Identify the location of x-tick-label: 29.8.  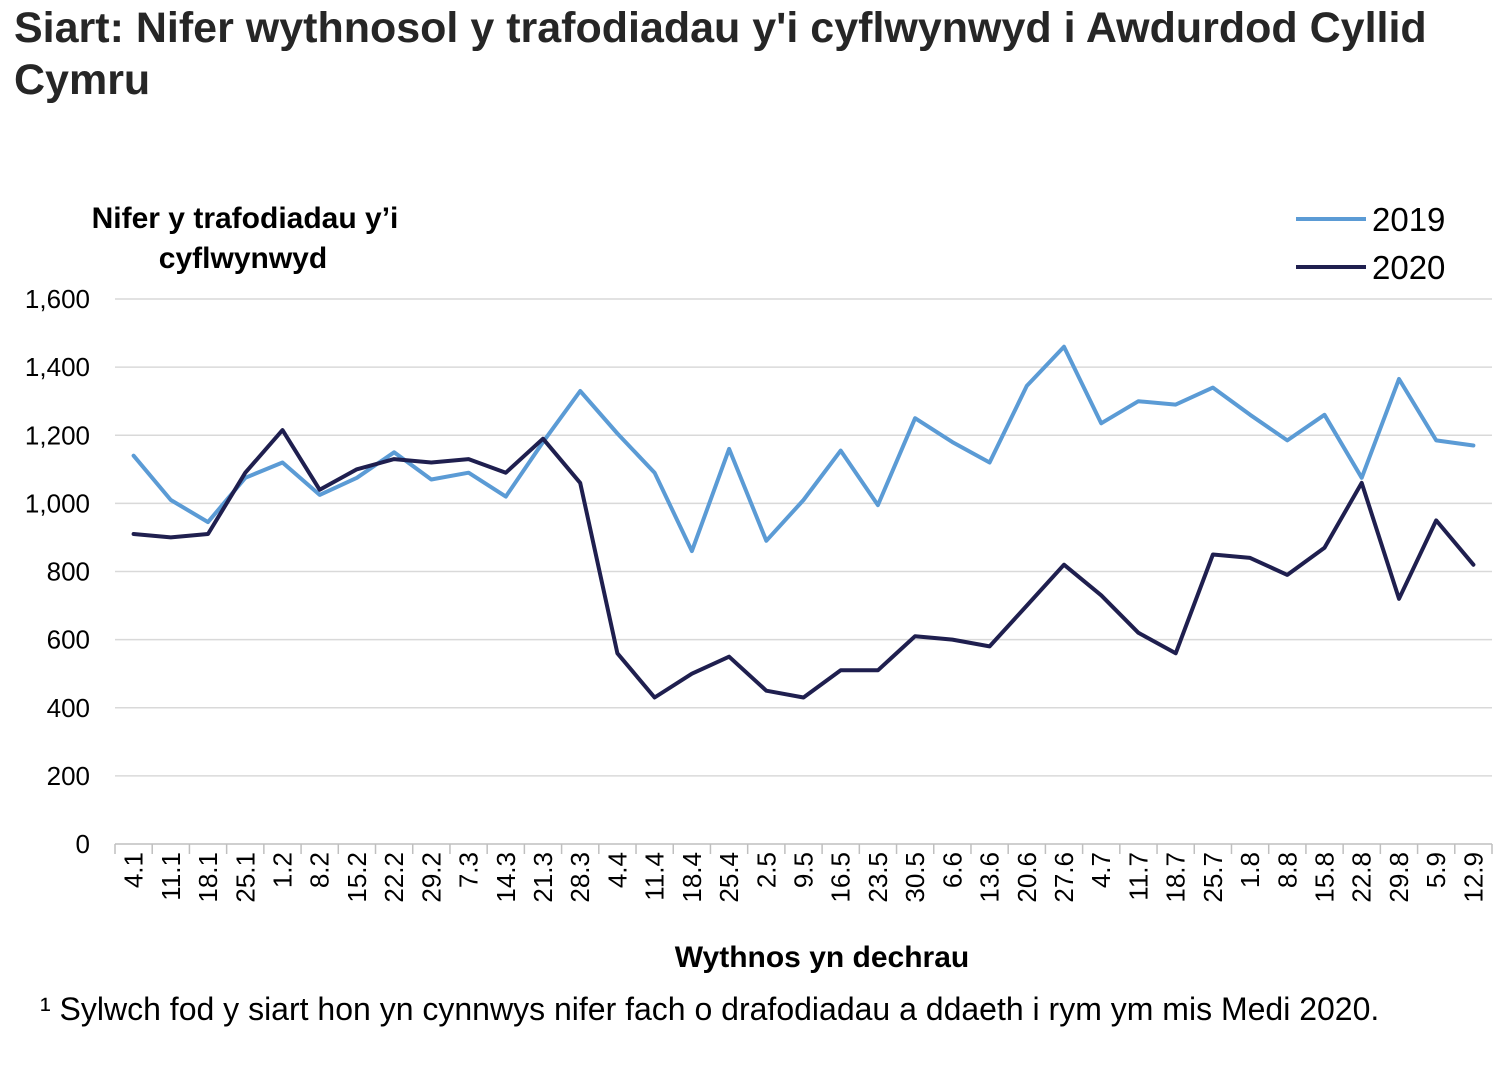
(1399, 877).